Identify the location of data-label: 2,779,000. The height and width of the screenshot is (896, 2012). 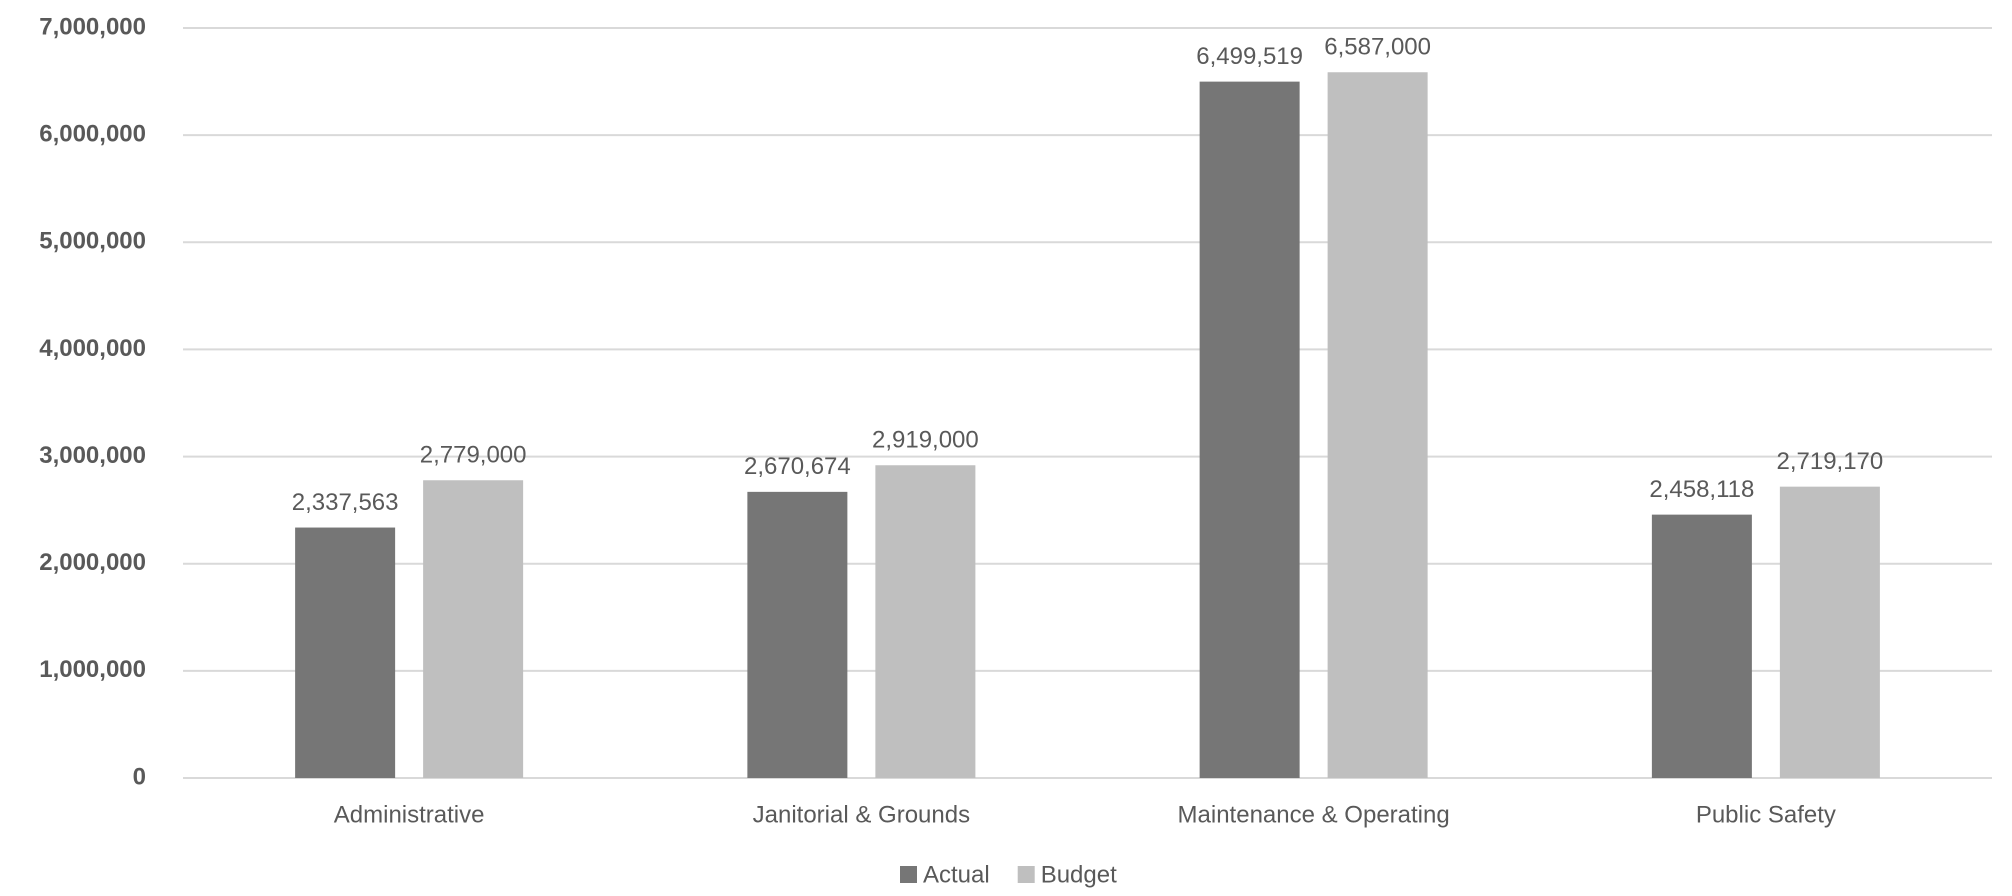
(473, 455).